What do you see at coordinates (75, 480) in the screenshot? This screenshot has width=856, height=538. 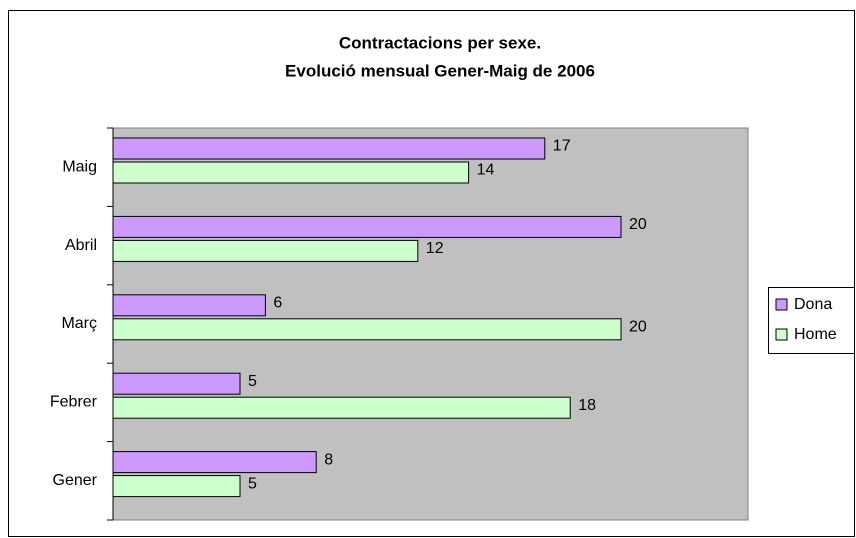 I see `y-tick-label: Gener` at bounding box center [75, 480].